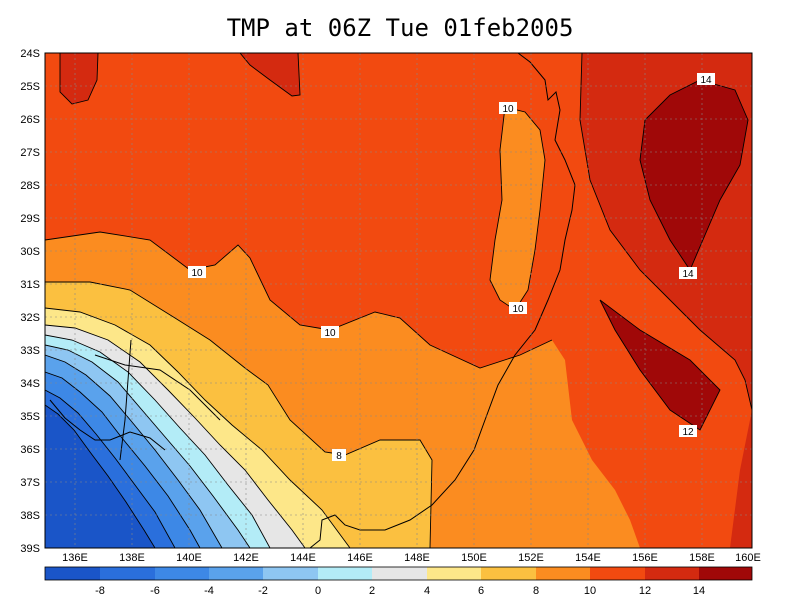 The image size is (800, 600). What do you see at coordinates (30, 549) in the screenshot?
I see `lat-label: 39S` at bounding box center [30, 549].